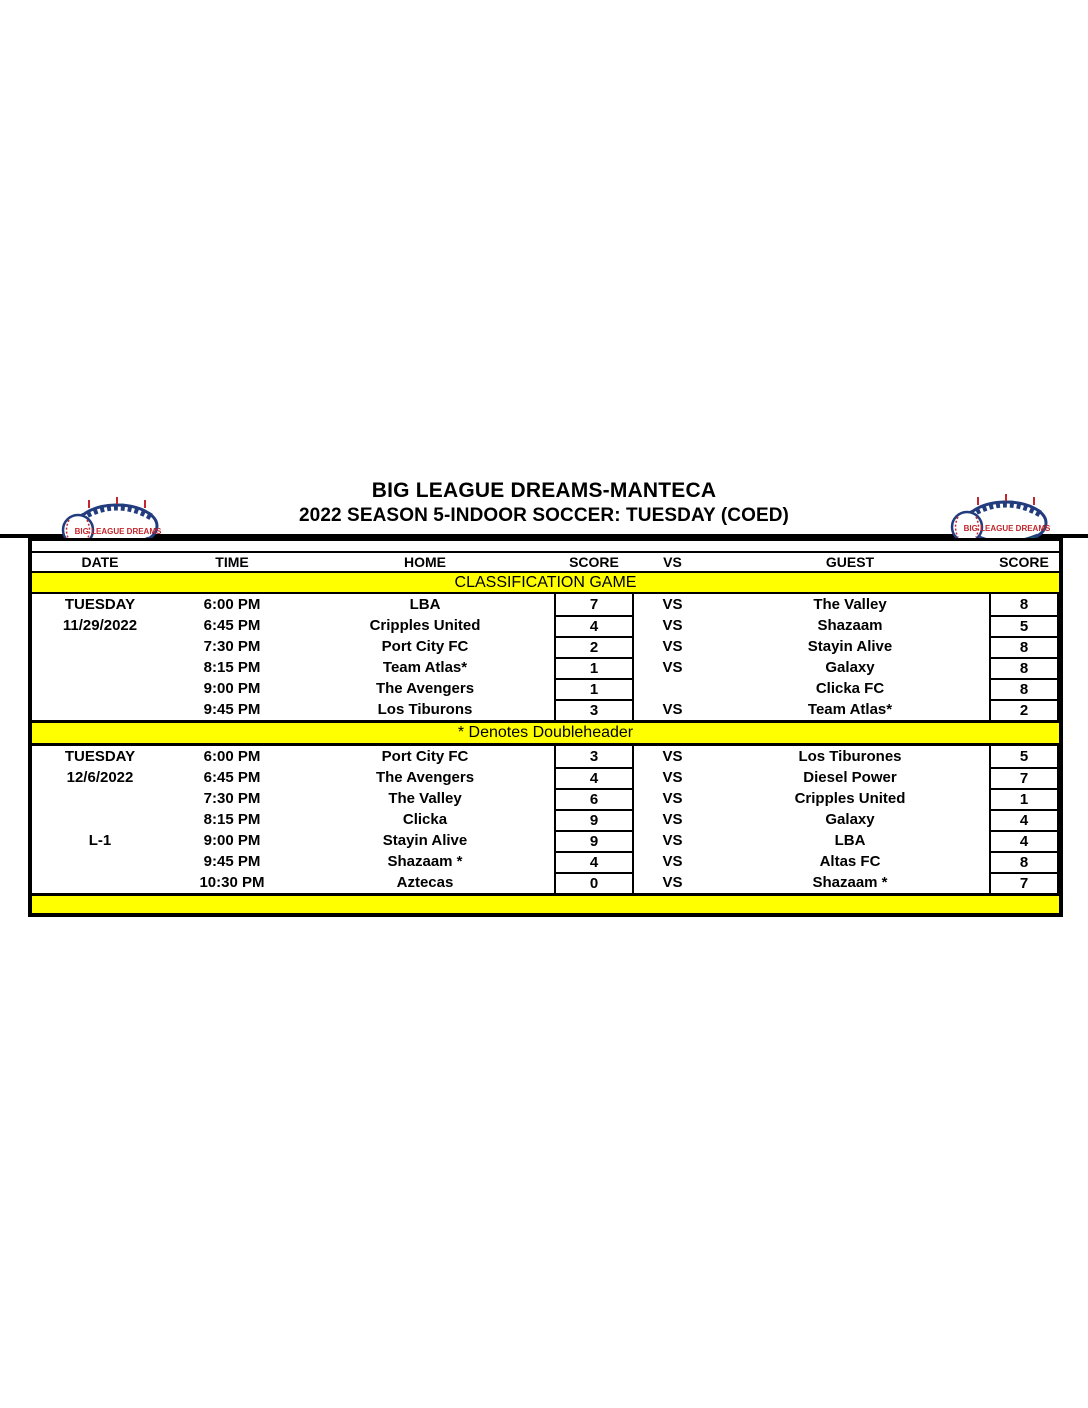 The width and height of the screenshot is (1088, 1408). I want to click on empty-bottom-banner, so click(545, 903).